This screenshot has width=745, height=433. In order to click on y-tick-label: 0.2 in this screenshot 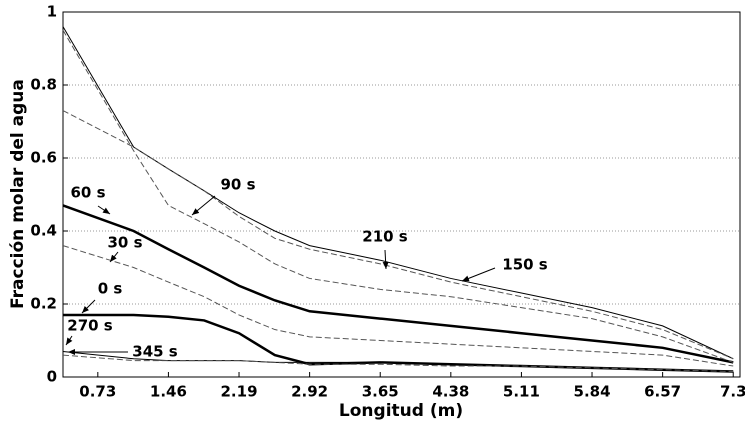, I will do `click(43, 304)`.